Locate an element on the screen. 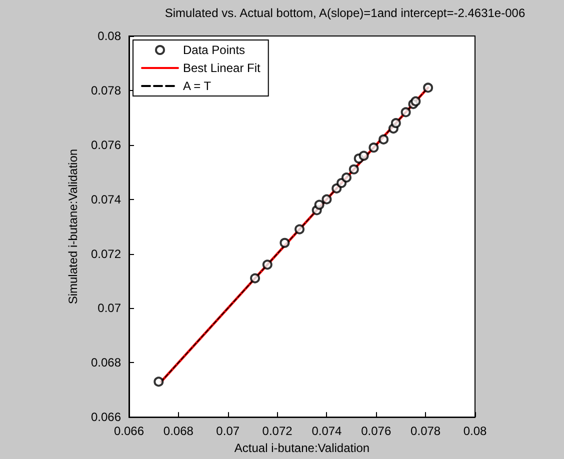  x-tick-label: 0.068 is located at coordinates (178, 431).